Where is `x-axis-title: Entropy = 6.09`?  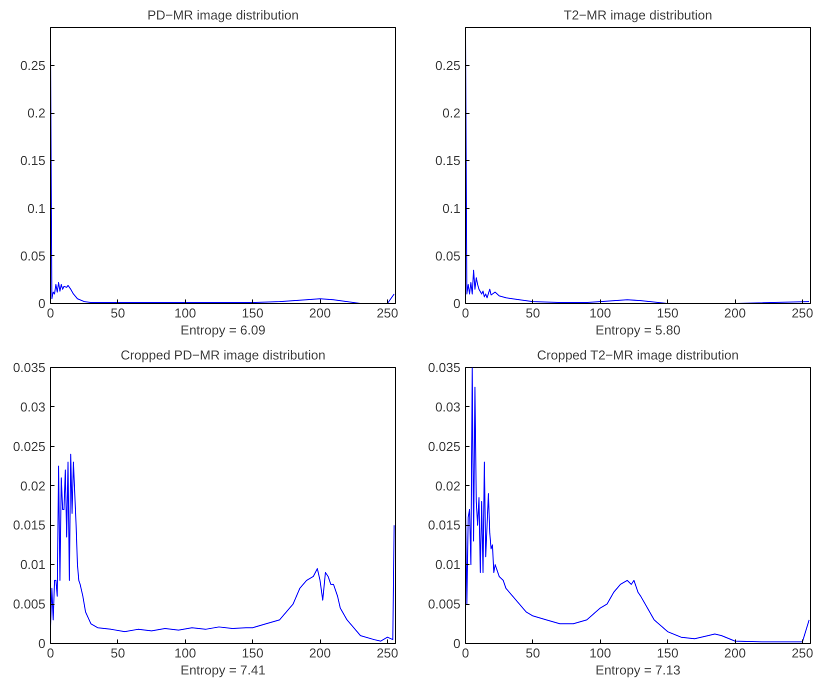
x-axis-title: Entropy = 6.09 is located at coordinates (223, 330).